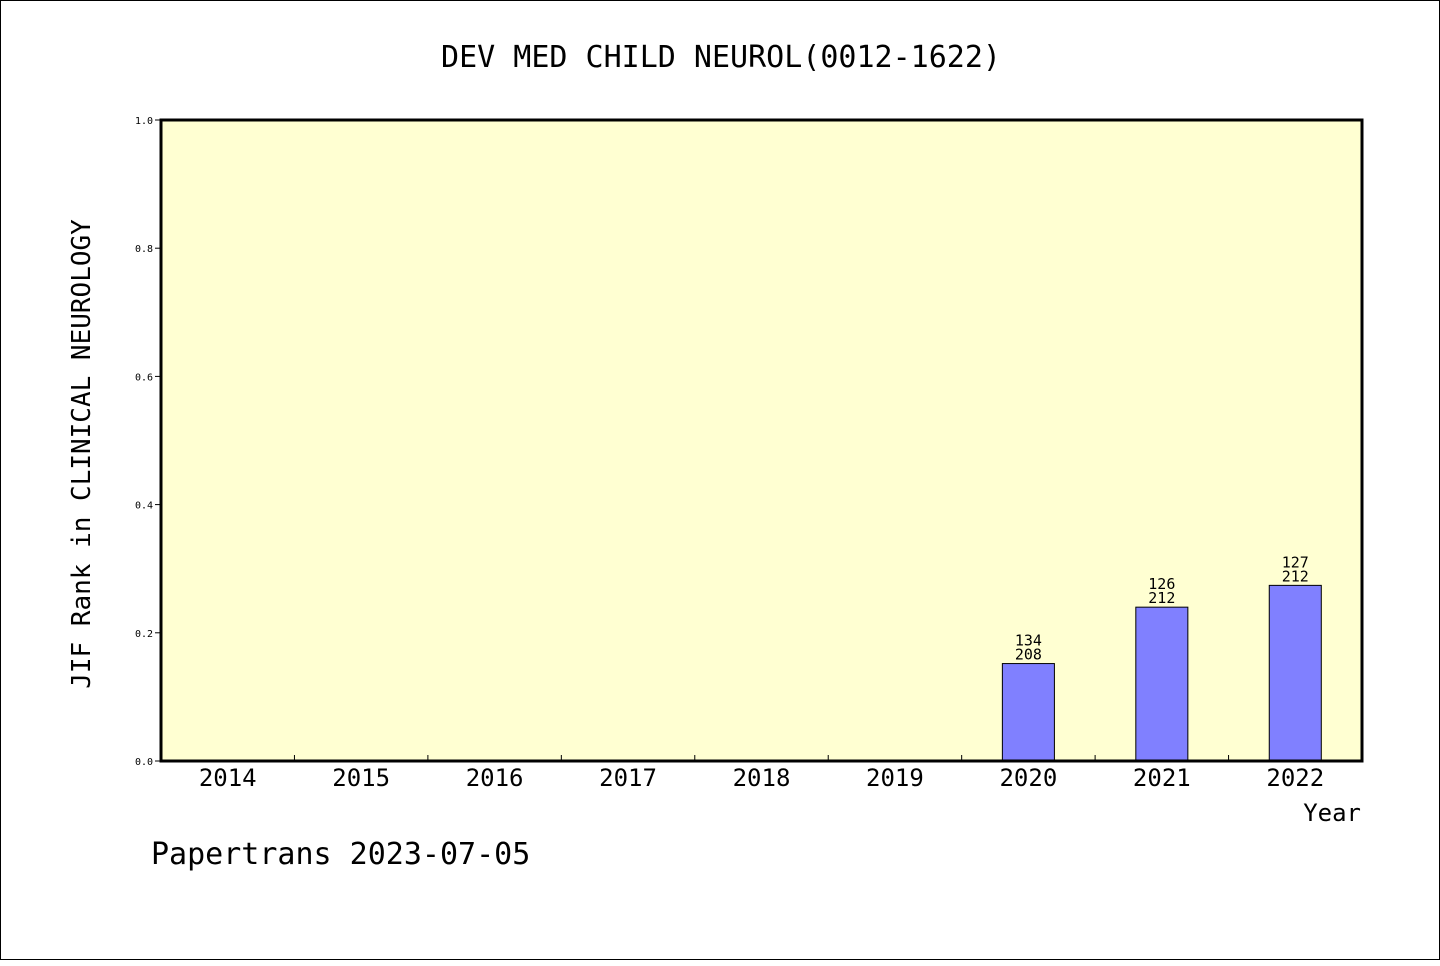 The image size is (1440, 966). Describe the element at coordinates (1332, 813) in the screenshot. I see `x-axis-label: Year` at that location.